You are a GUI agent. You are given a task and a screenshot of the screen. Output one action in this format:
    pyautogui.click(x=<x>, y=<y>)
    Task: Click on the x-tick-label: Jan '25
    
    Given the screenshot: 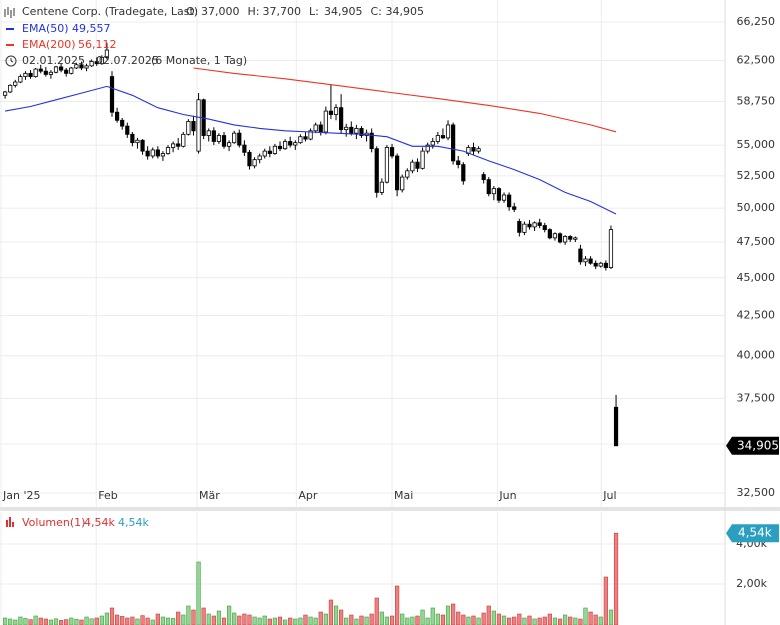 What is the action you would take?
    pyautogui.click(x=21, y=495)
    